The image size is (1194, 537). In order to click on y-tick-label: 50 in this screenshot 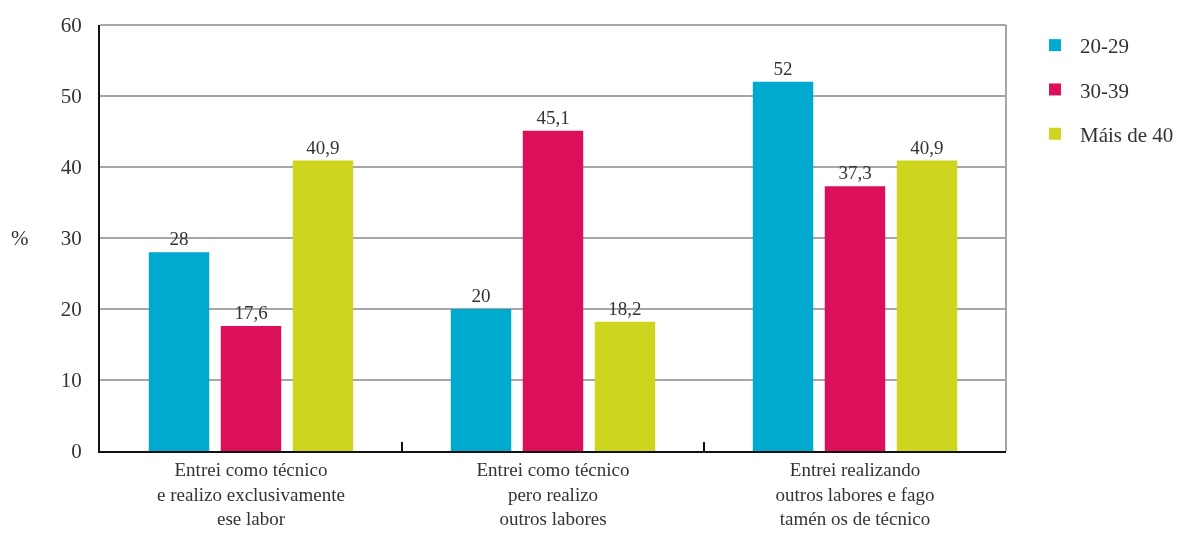, I will do `click(71, 96)`.